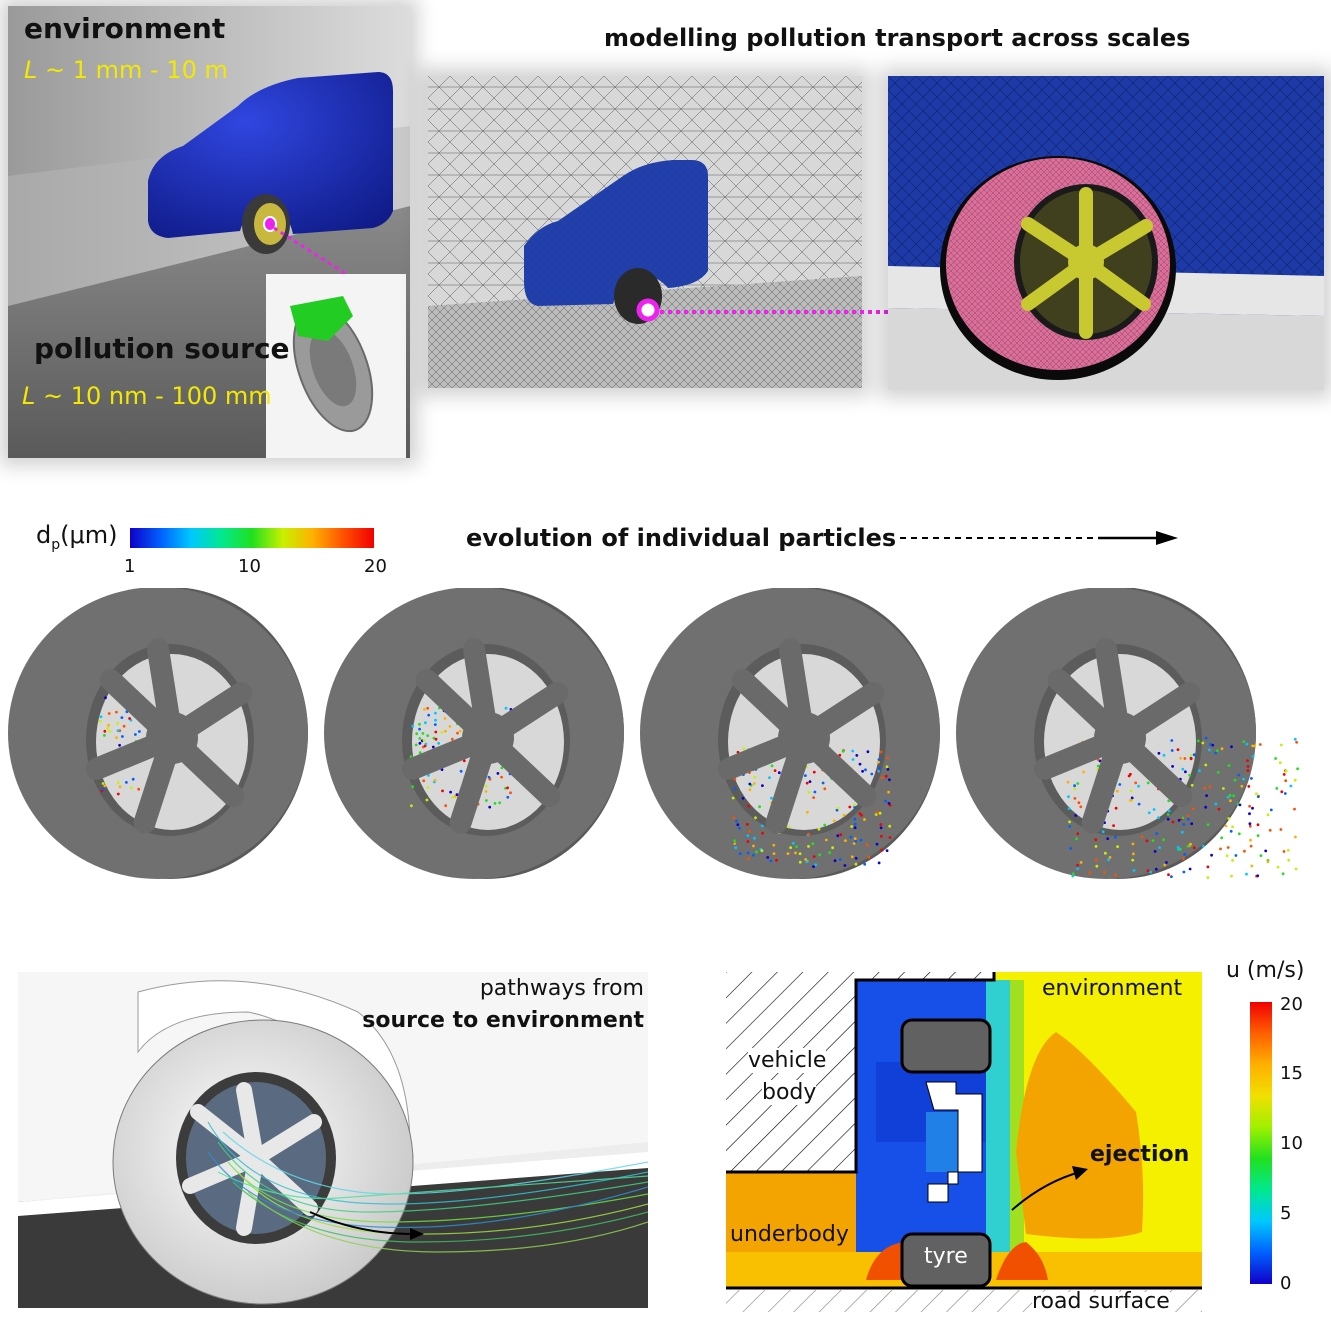 This screenshot has width=1331, height=1317. What do you see at coordinates (789, 1234) in the screenshot?
I see `contour-label-underbody: underbody` at bounding box center [789, 1234].